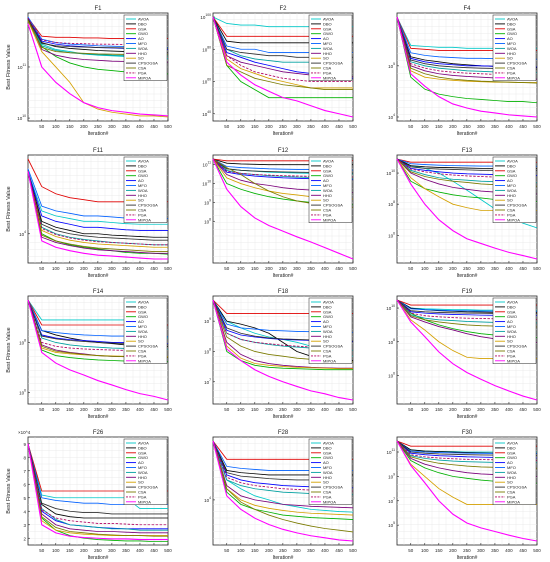 This screenshot has width=550, height=562. What do you see at coordinates (98, 550) in the screenshot?
I see `x-tick-label: 250` at bounding box center [98, 550].